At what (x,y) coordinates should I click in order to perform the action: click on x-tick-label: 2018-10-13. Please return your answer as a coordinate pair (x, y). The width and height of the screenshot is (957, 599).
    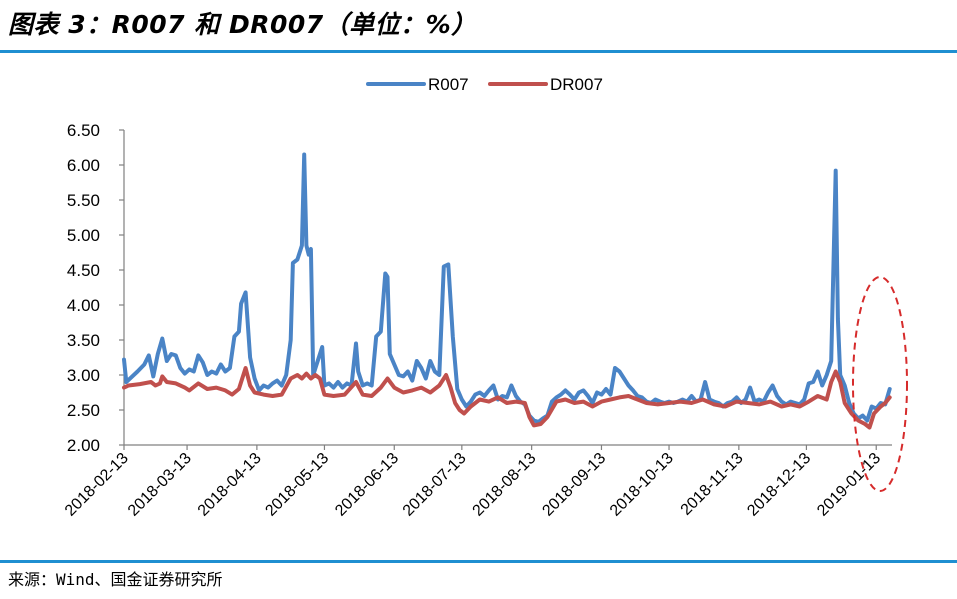
    Looking at the image, I should click on (642, 485).